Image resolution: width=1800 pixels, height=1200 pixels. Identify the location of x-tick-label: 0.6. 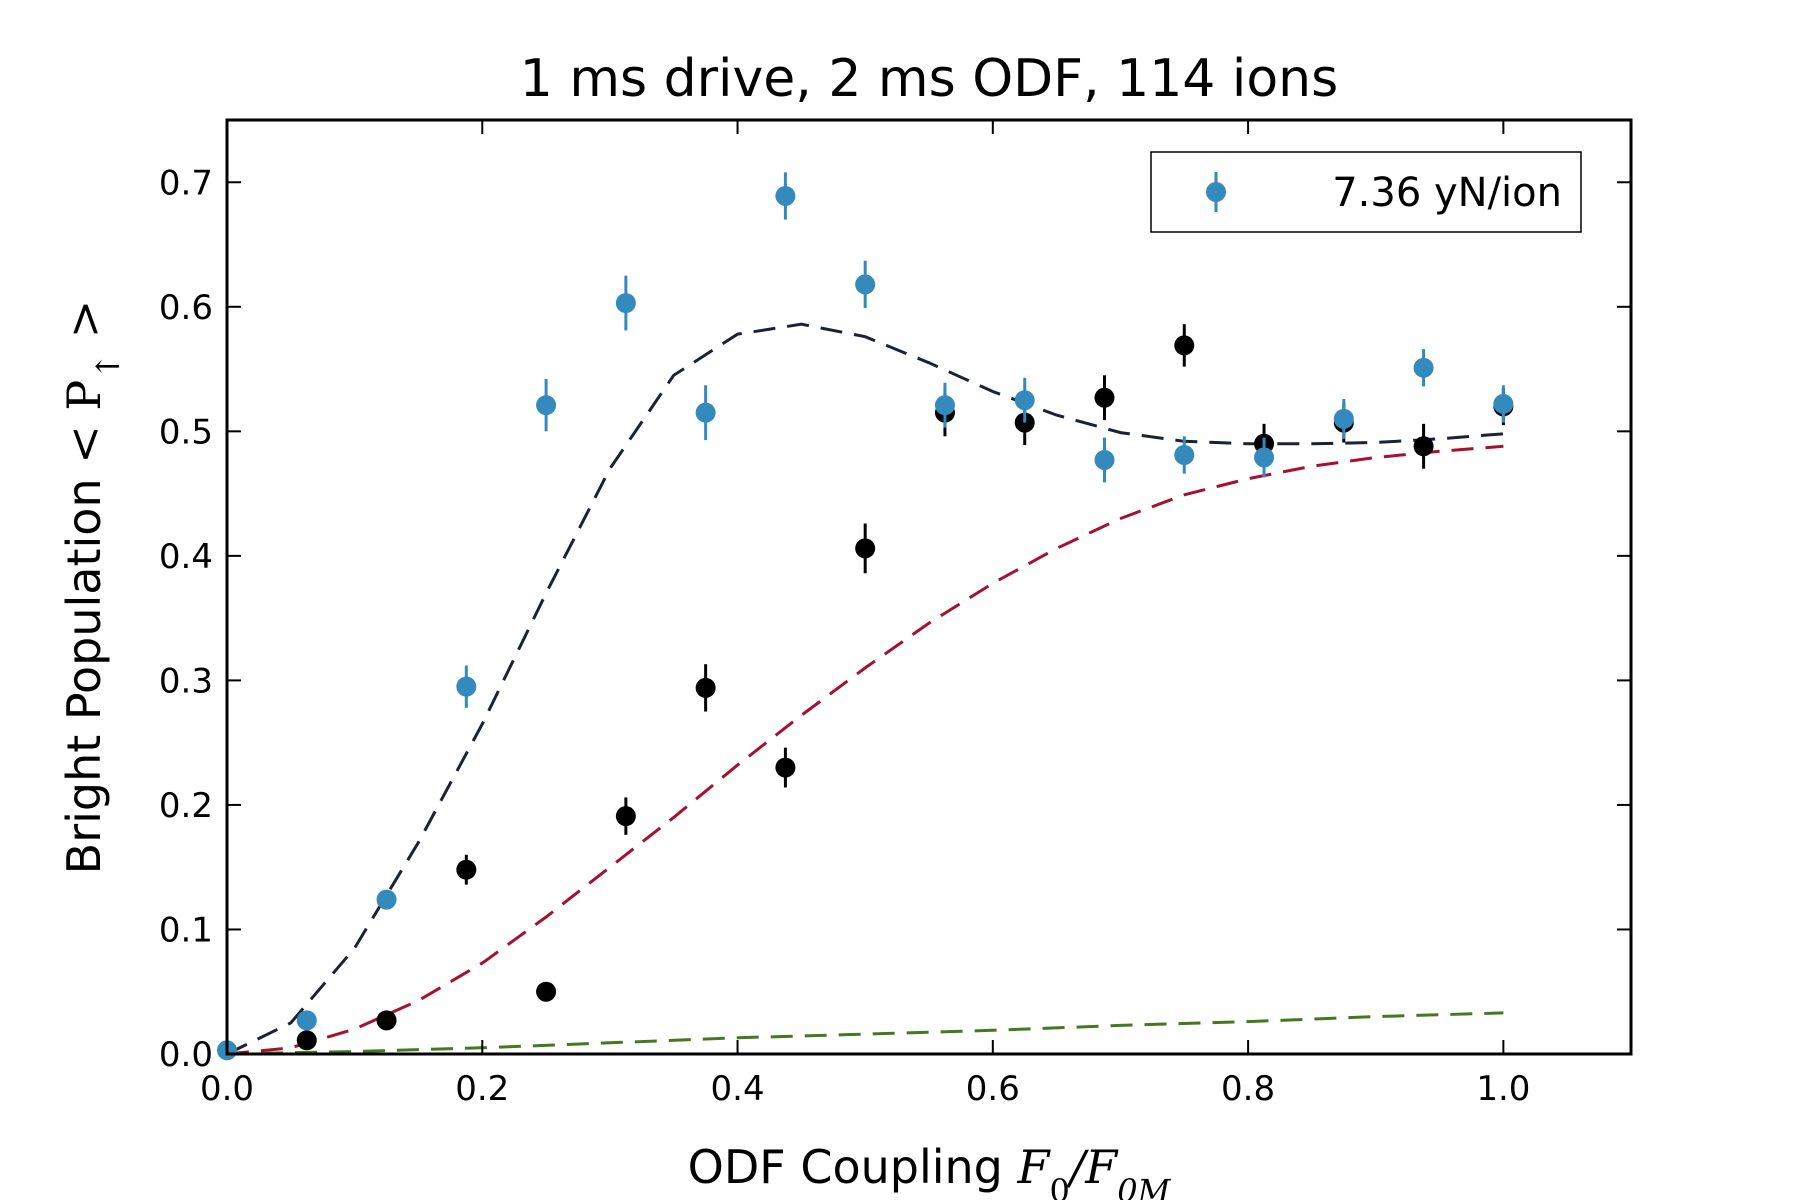
(993, 1089).